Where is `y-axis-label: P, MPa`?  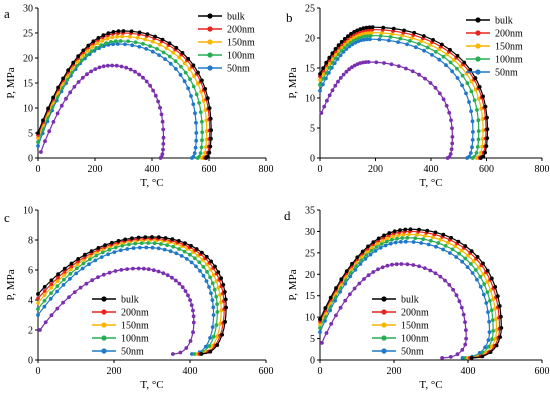
y-axis-label: P, MPa is located at coordinates (11, 82).